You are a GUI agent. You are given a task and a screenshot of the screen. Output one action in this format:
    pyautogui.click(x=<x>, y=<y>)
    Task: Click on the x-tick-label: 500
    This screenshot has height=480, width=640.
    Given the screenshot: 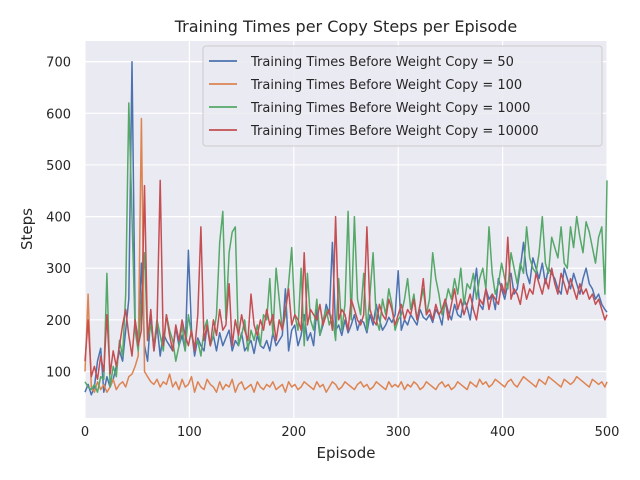 What is the action you would take?
    pyautogui.click(x=607, y=432)
    